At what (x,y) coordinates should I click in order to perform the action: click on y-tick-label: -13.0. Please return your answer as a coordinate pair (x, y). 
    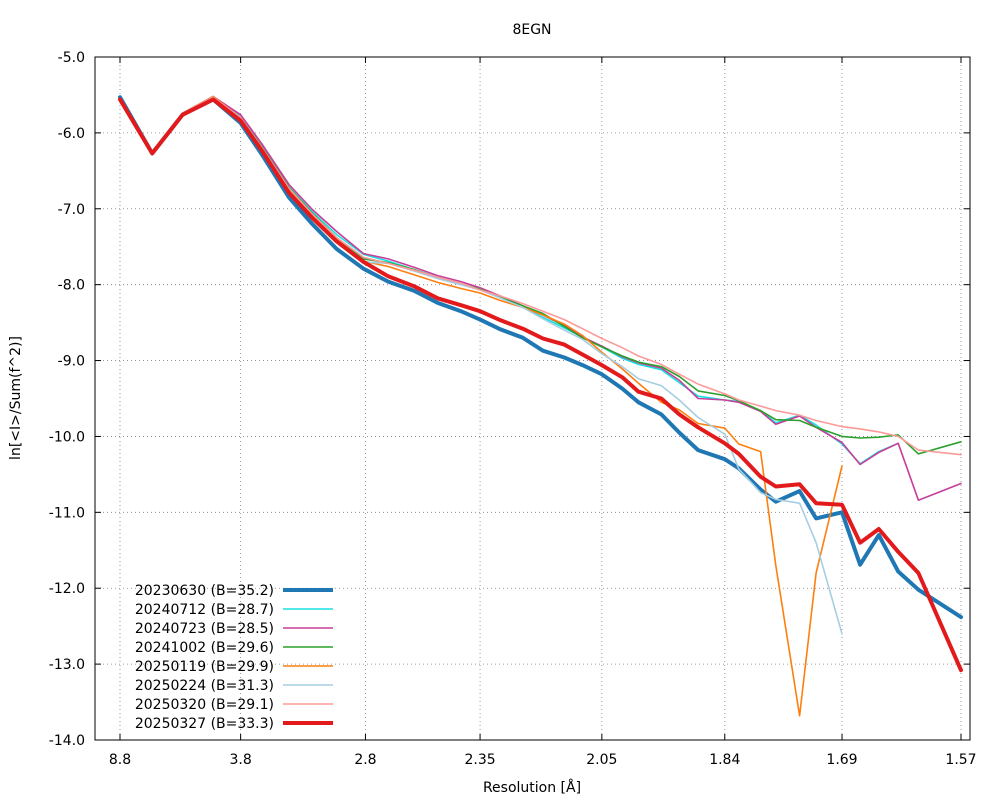
    Looking at the image, I should click on (67, 665).